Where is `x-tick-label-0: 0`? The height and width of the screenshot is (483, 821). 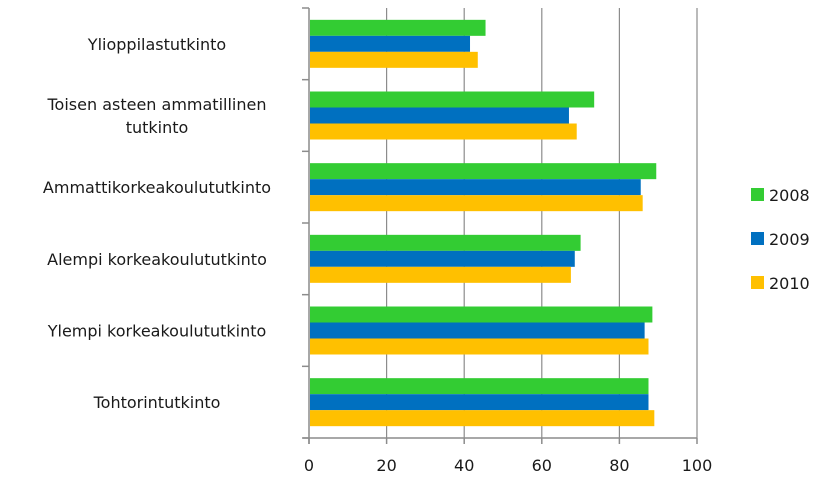
x-tick-label-0: 0 is located at coordinates (309, 465).